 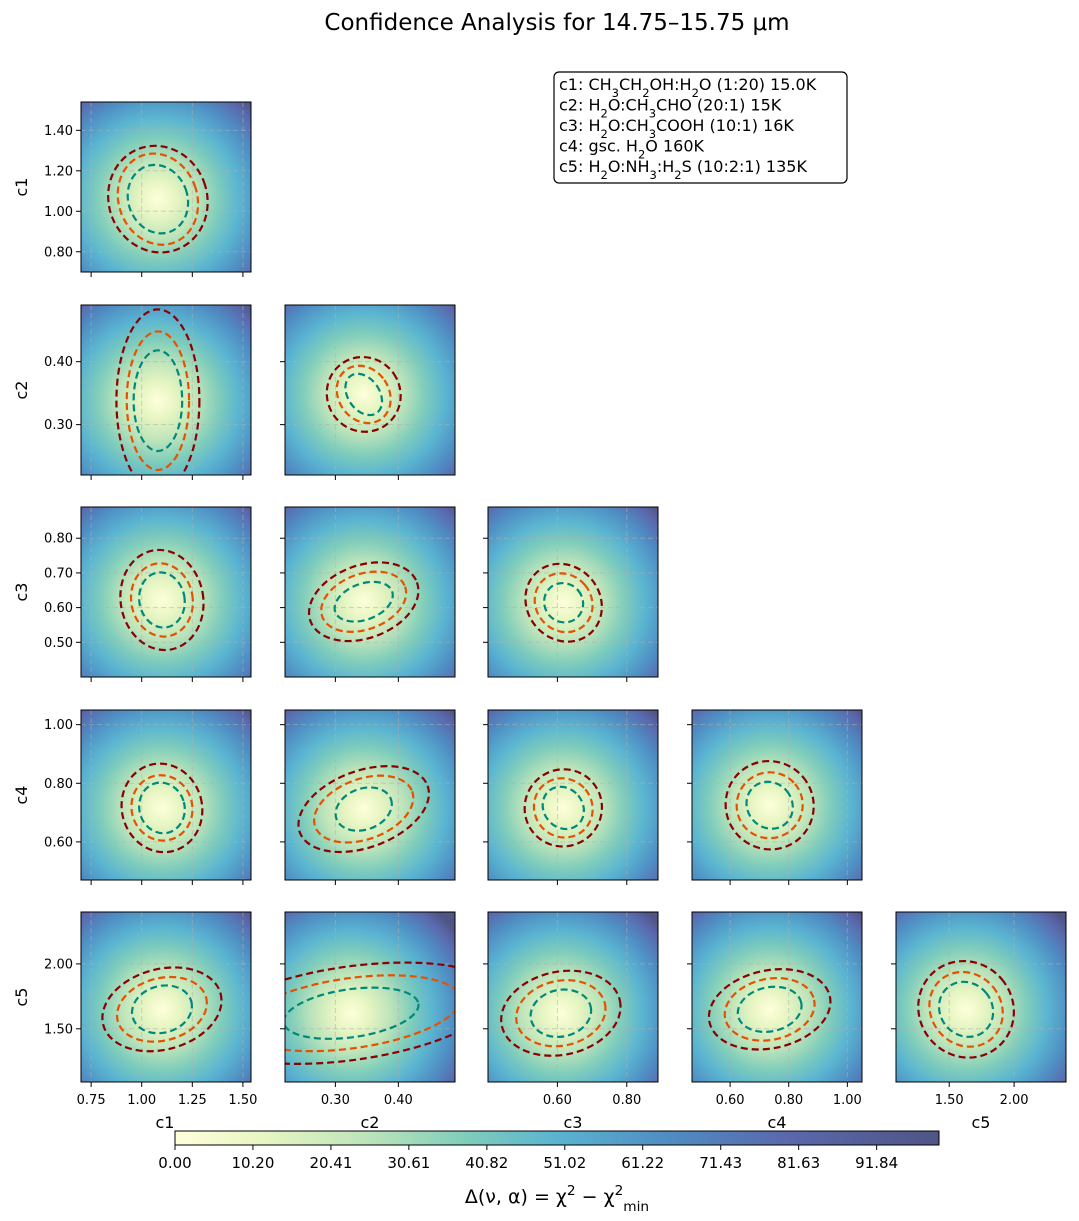 What do you see at coordinates (777, 1122) in the screenshot?
I see `x-axis-label: c4` at bounding box center [777, 1122].